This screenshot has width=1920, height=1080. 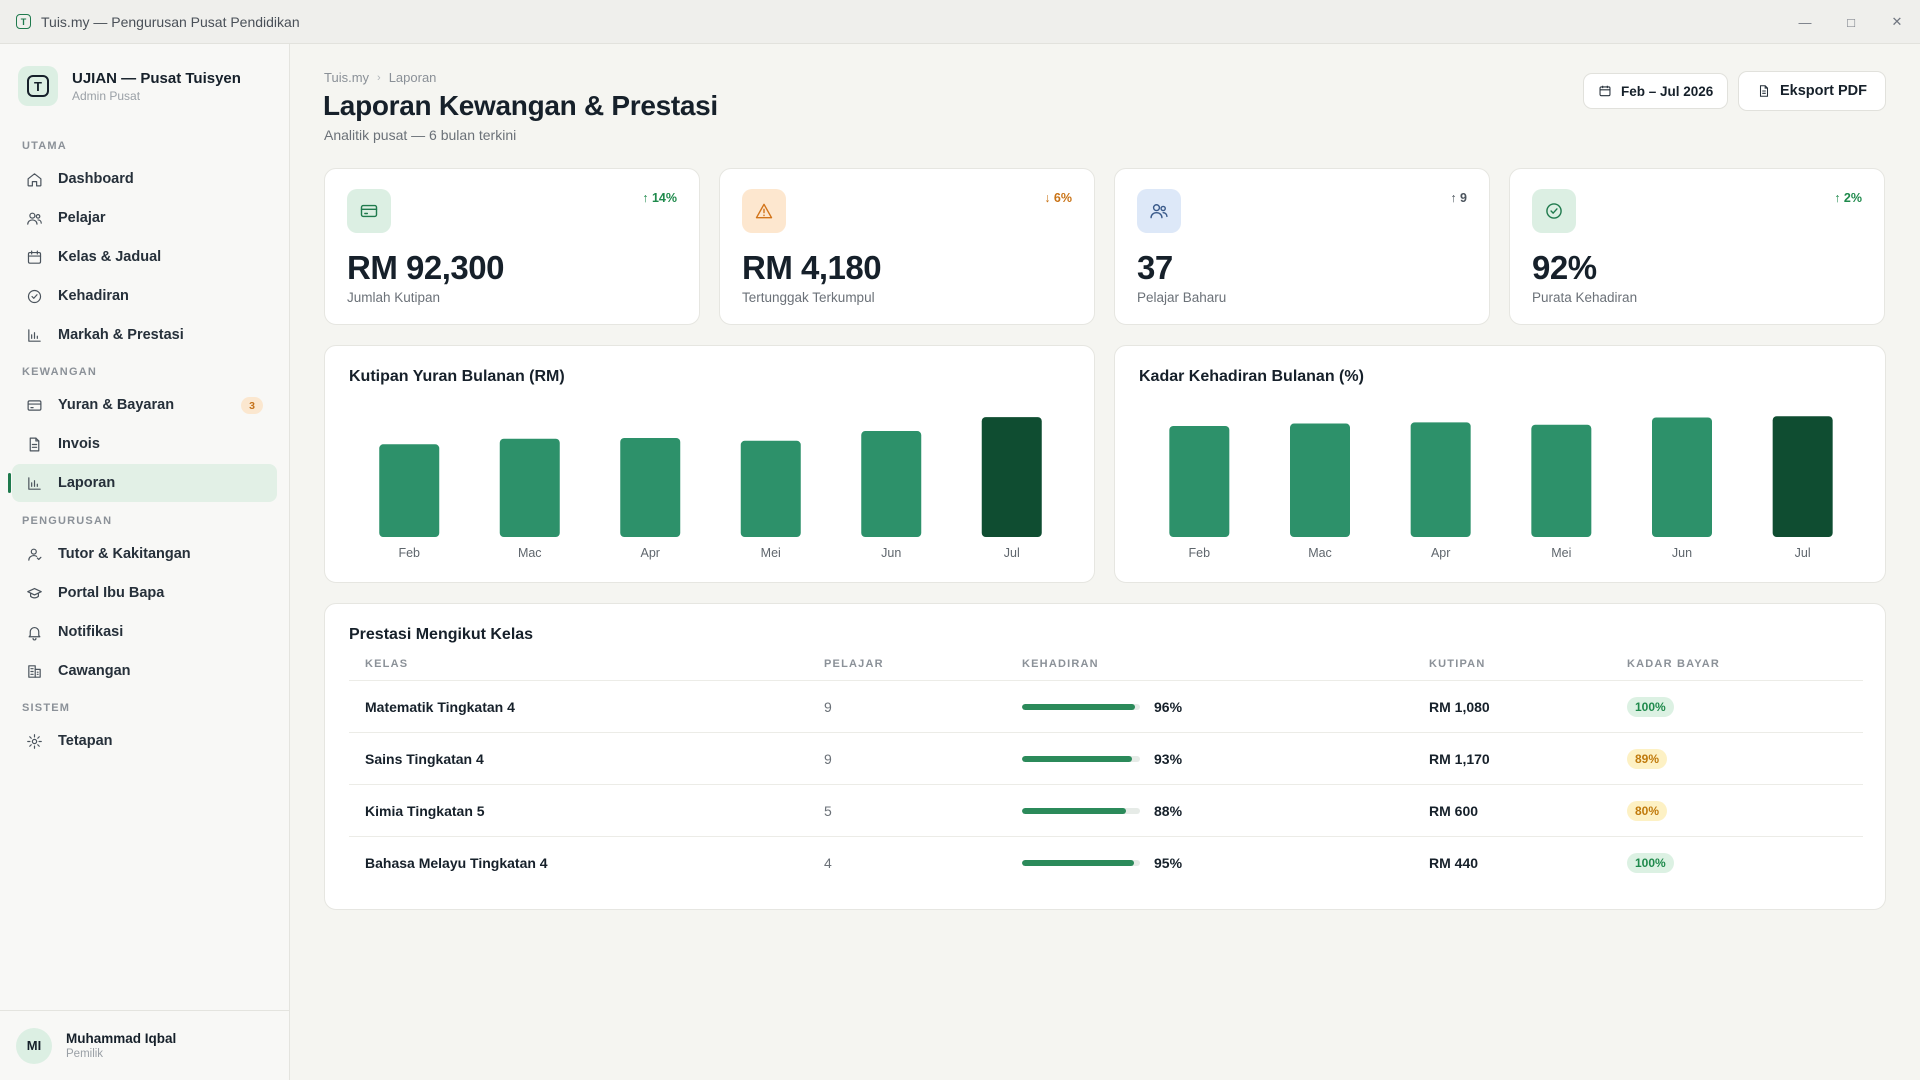 I want to click on sidebar-item-label: Pelajar, so click(x=82, y=218).